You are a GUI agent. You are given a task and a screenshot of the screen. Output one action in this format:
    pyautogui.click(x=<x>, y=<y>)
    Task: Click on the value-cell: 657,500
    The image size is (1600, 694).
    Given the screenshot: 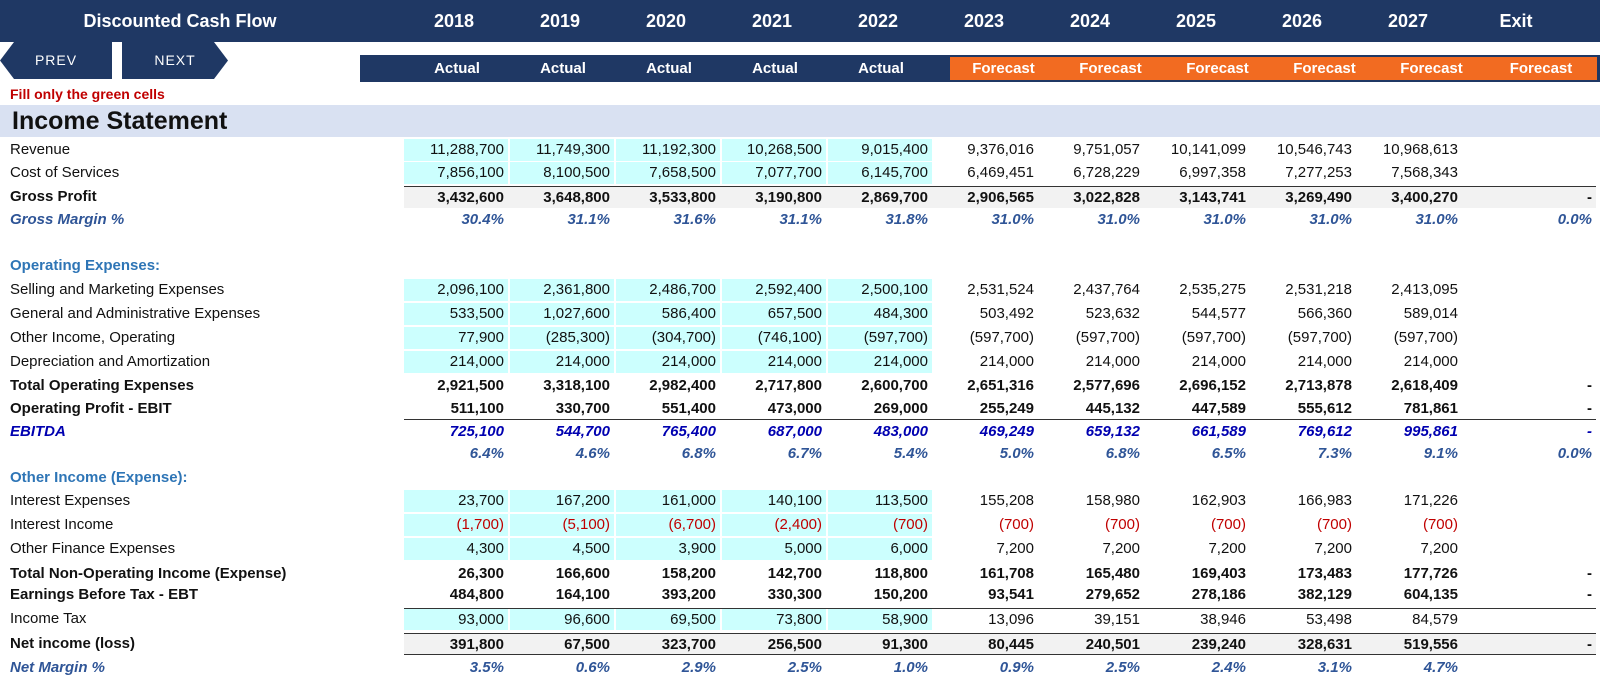 What is the action you would take?
    pyautogui.click(x=774, y=314)
    